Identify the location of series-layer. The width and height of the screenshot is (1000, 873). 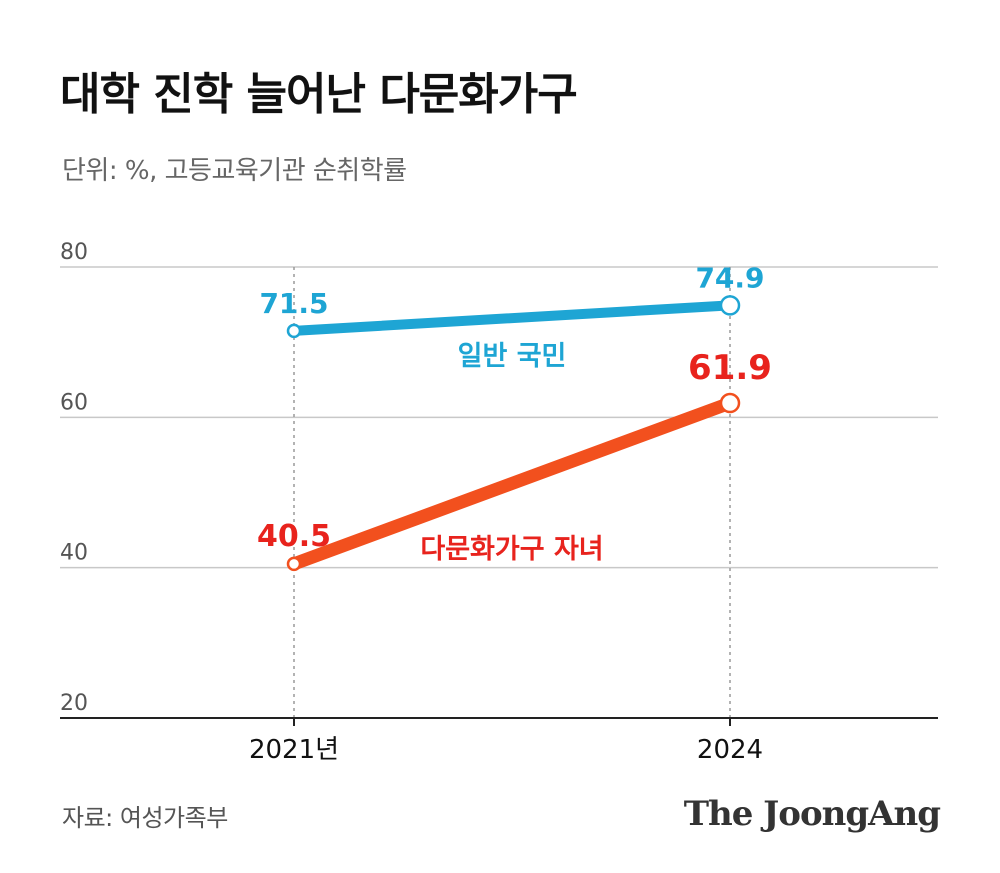
(513, 433).